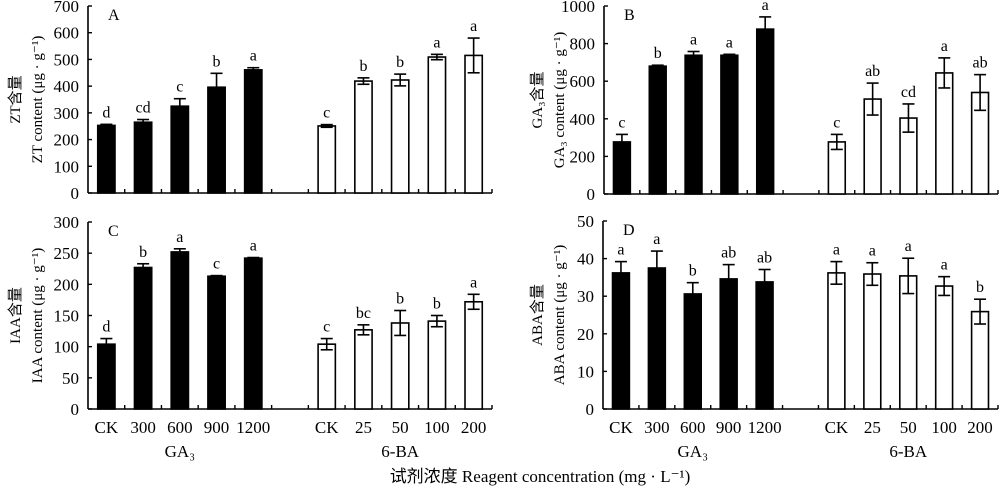  I want to click on x-tick-label: 600, so click(693, 427).